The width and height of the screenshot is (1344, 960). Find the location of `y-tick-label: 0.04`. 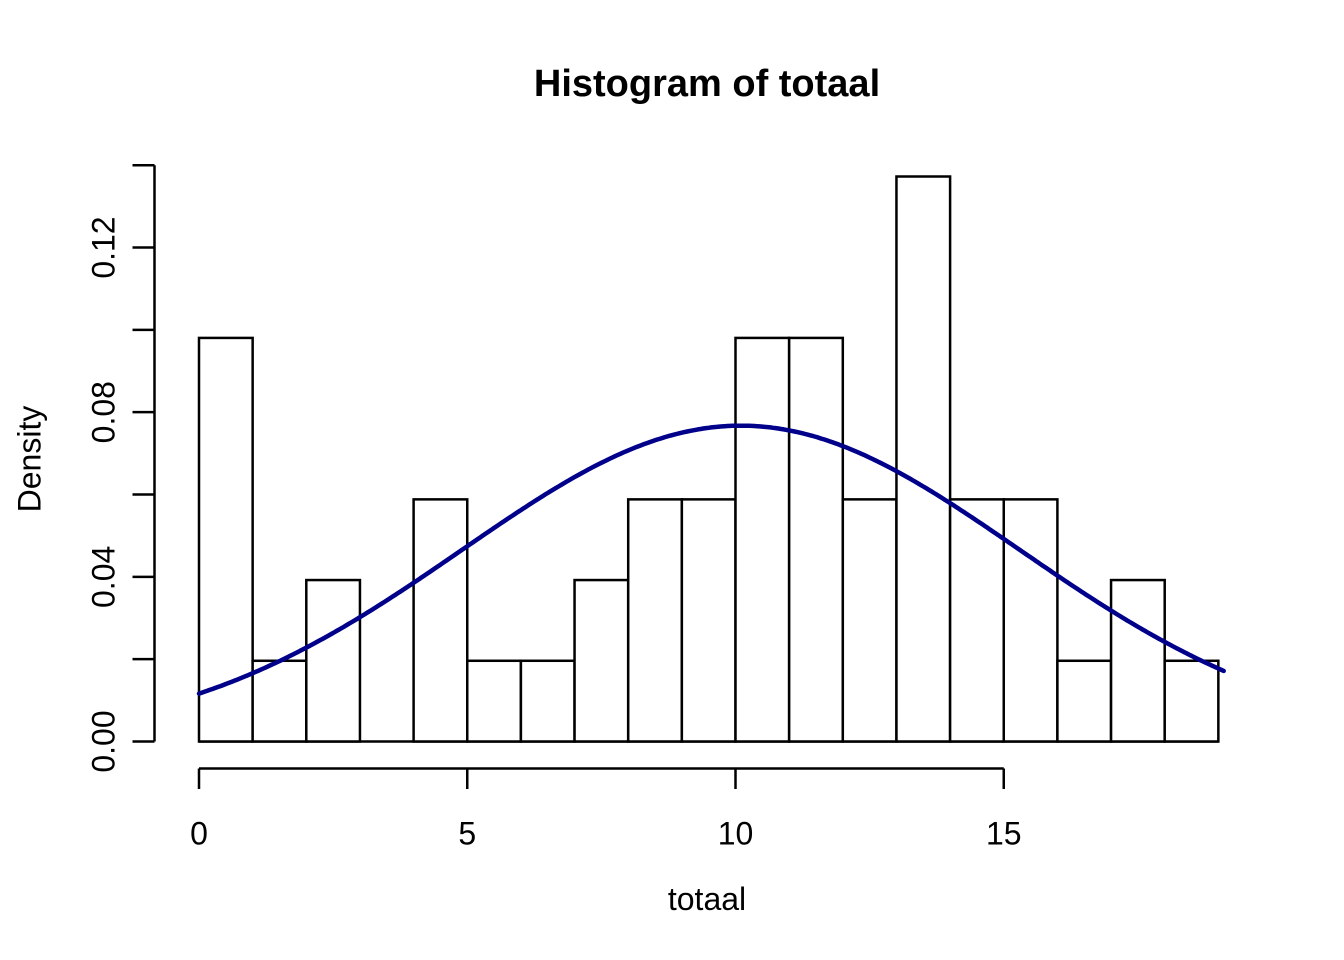

y-tick-label: 0.04 is located at coordinates (104, 577).